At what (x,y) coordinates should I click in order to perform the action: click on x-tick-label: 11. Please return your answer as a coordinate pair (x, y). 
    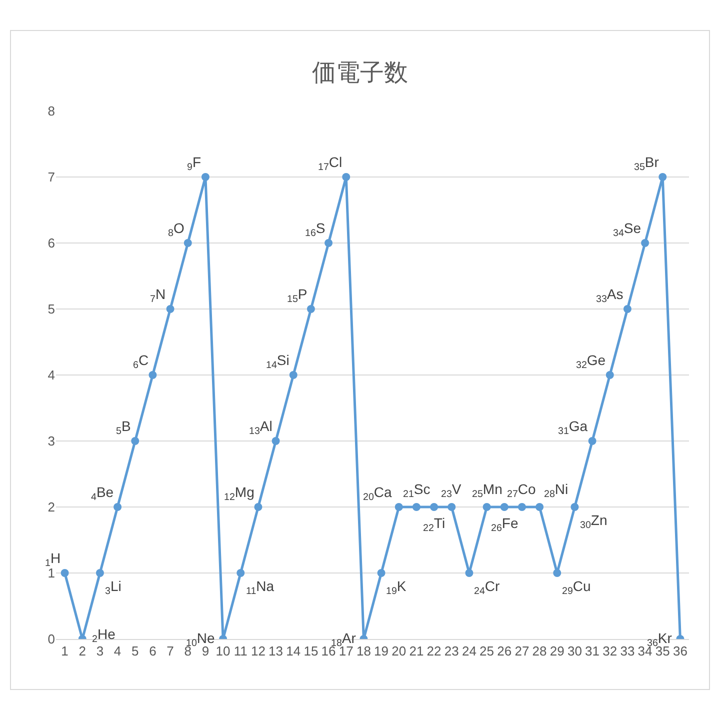
    Looking at the image, I should click on (241, 651).